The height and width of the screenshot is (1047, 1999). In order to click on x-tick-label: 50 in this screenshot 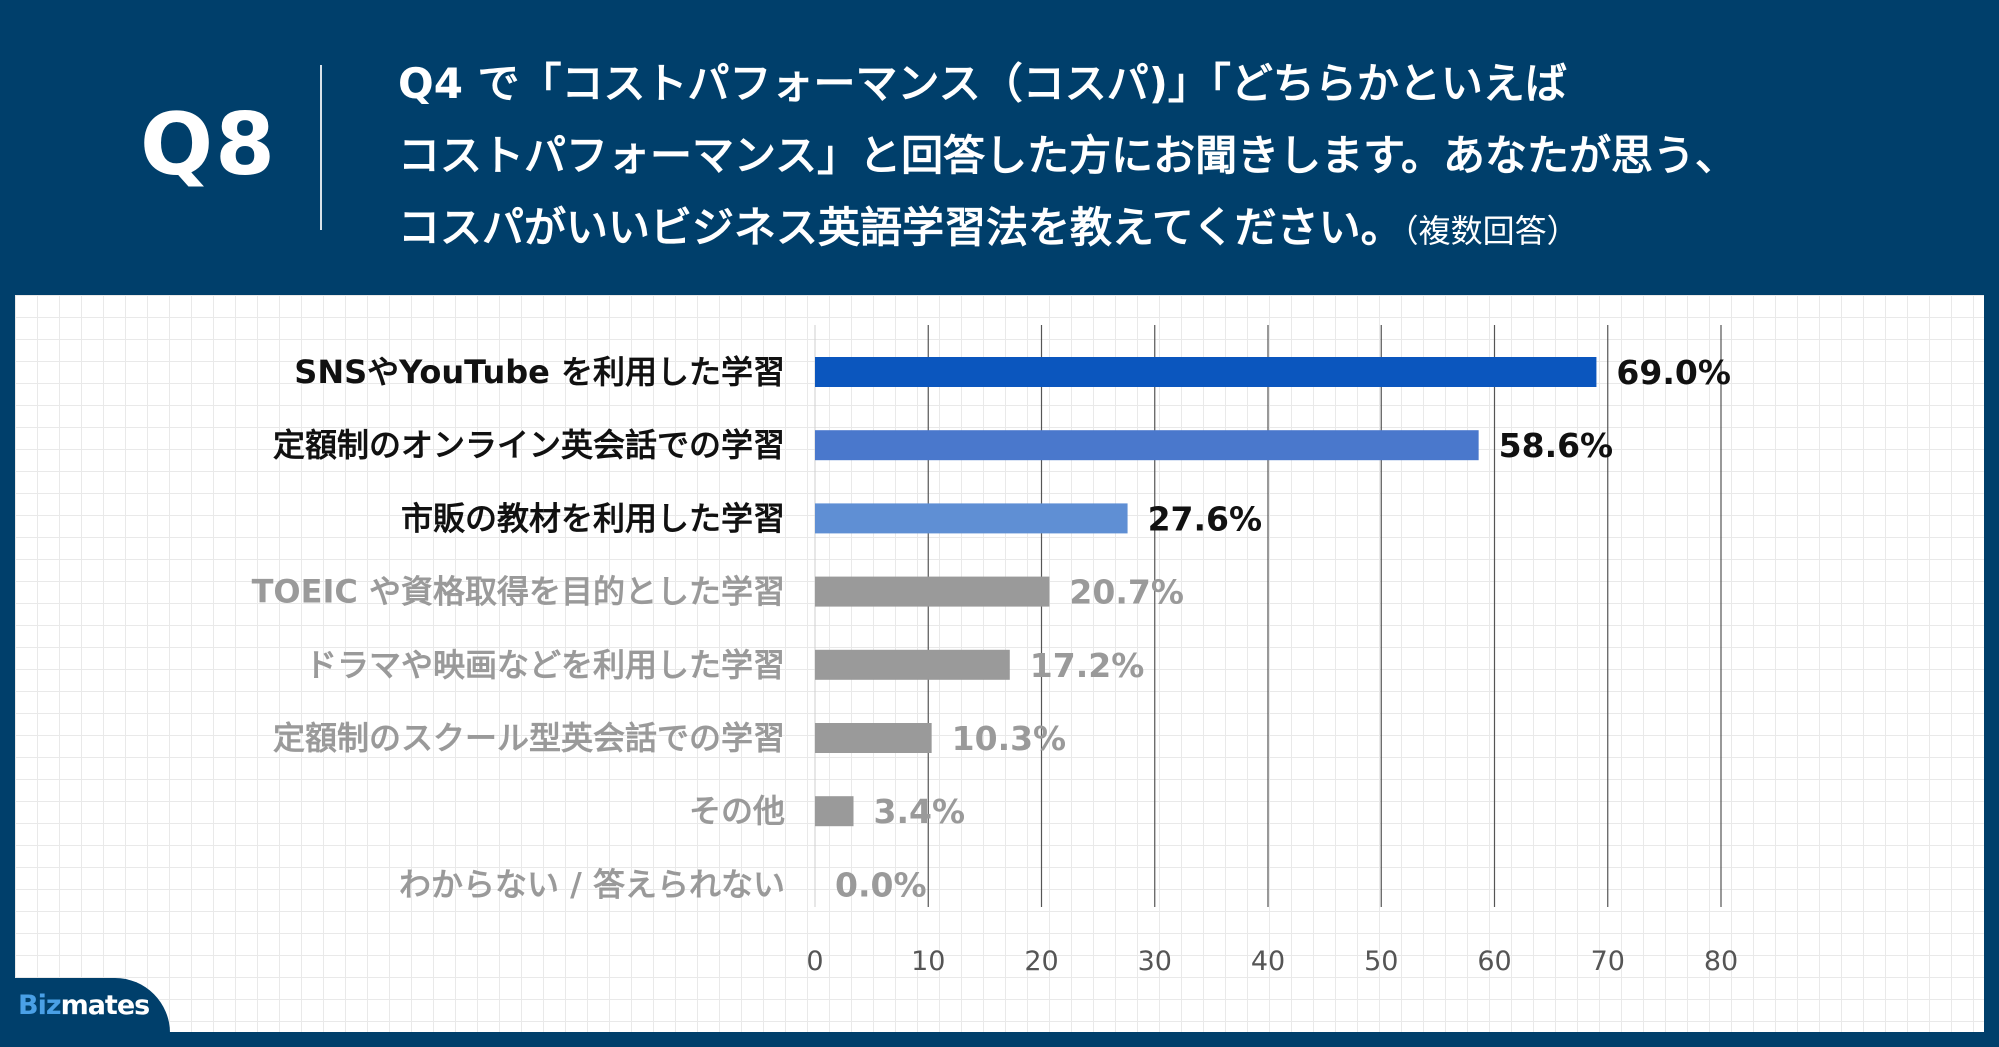, I will do `click(1381, 961)`.